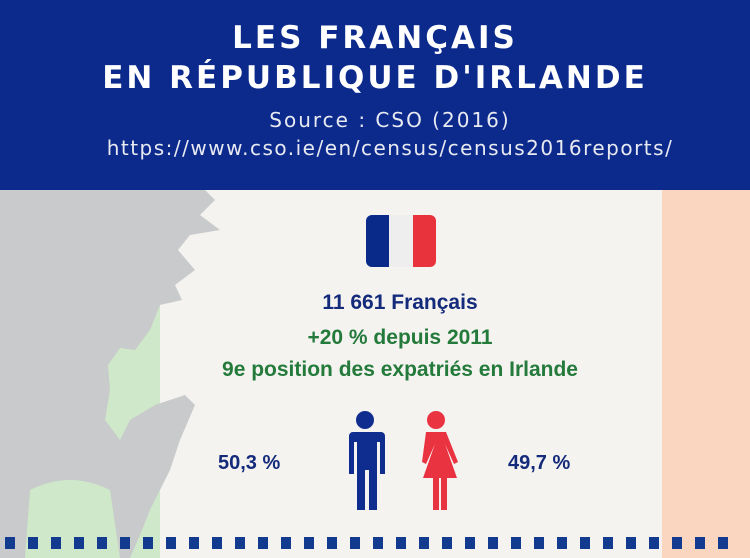 This screenshot has width=750, height=558. What do you see at coordinates (367, 460) in the screenshot?
I see `man-icon` at bounding box center [367, 460].